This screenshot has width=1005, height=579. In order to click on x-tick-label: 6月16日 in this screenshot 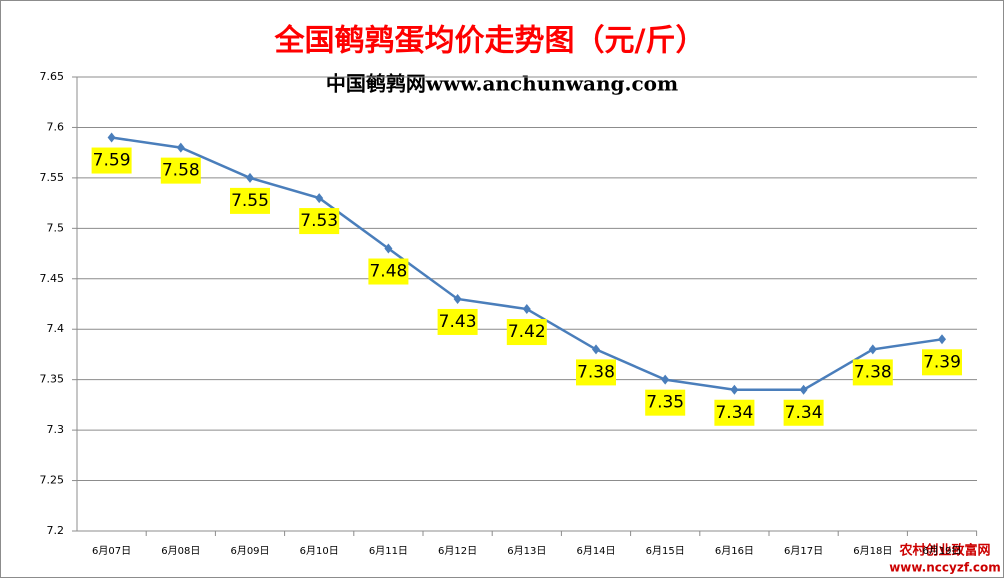, I will do `click(734, 551)`.